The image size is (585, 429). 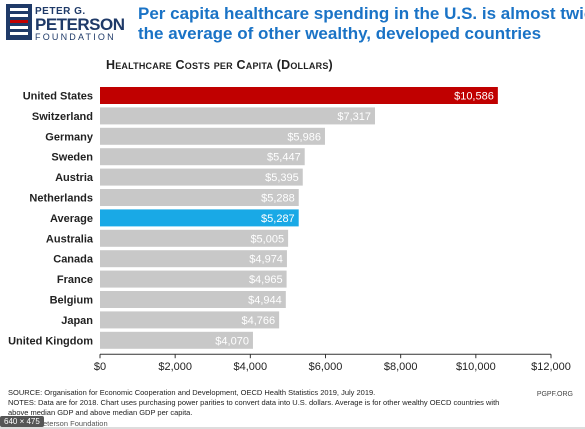 What do you see at coordinates (60, 11) in the screenshot?
I see `logo-line-1: PETER G.` at bounding box center [60, 11].